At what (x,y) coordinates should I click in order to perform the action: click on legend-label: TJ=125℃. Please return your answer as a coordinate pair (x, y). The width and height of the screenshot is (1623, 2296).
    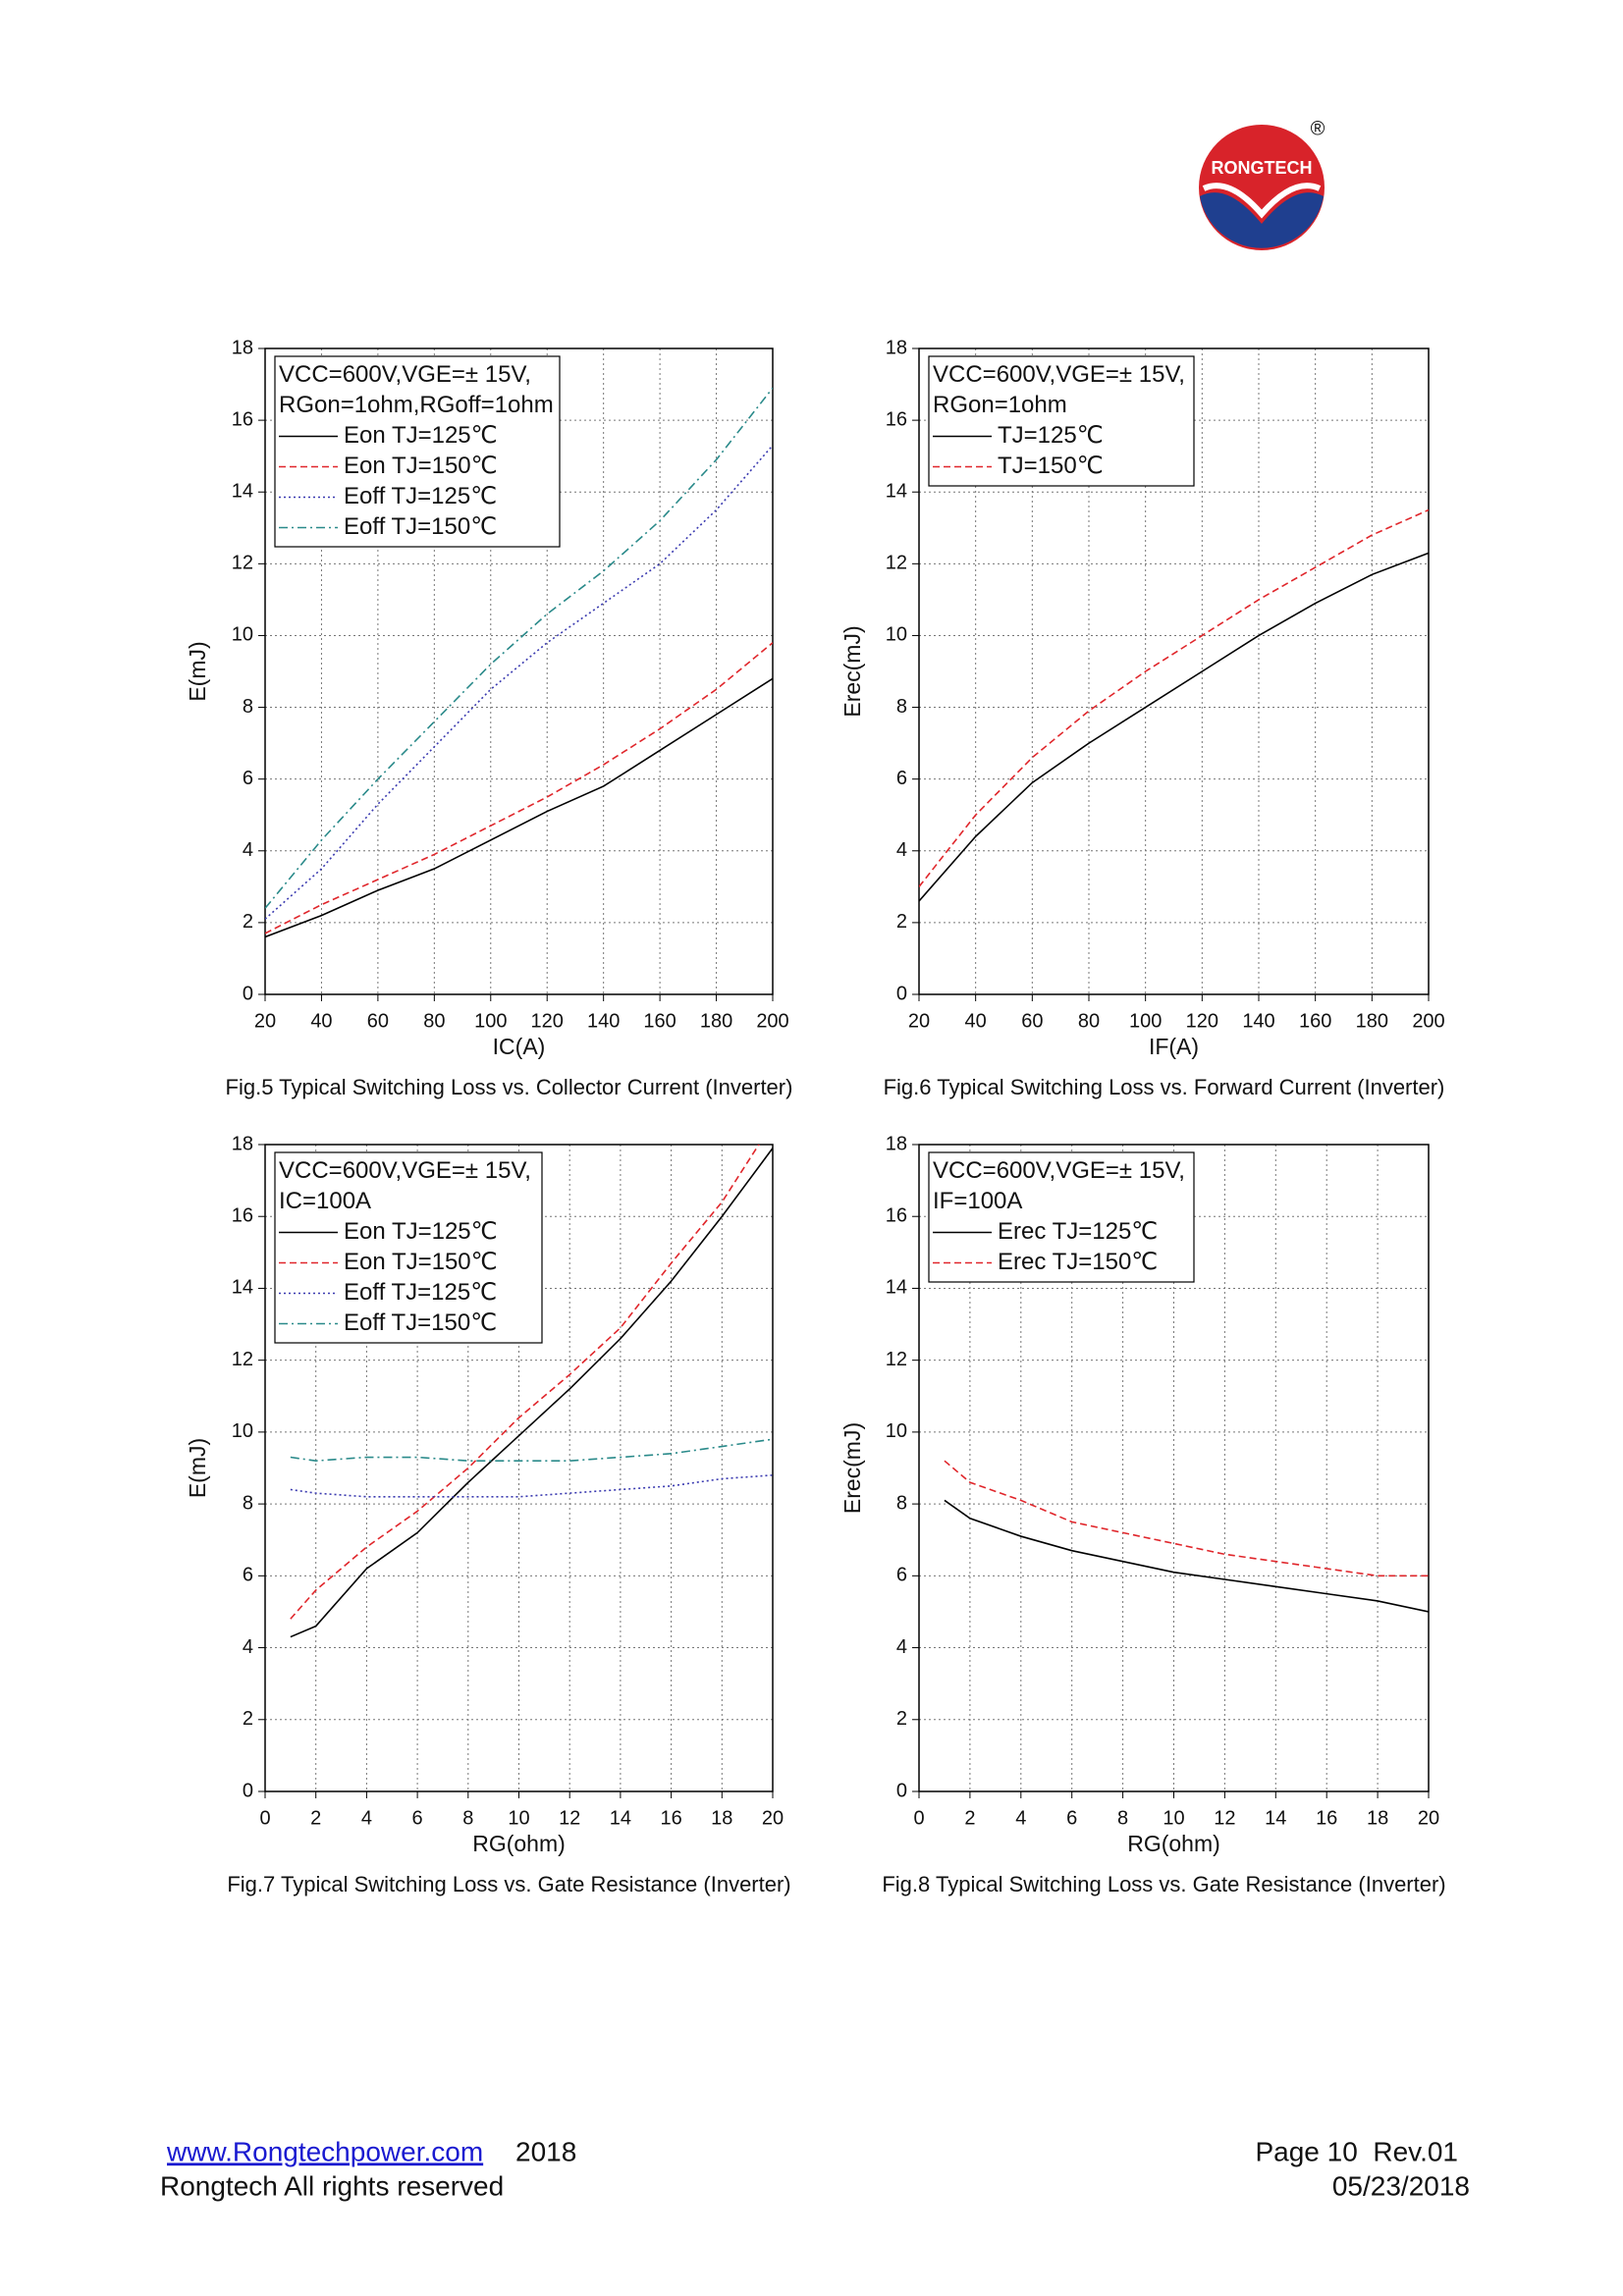
    Looking at the image, I should click on (1051, 435).